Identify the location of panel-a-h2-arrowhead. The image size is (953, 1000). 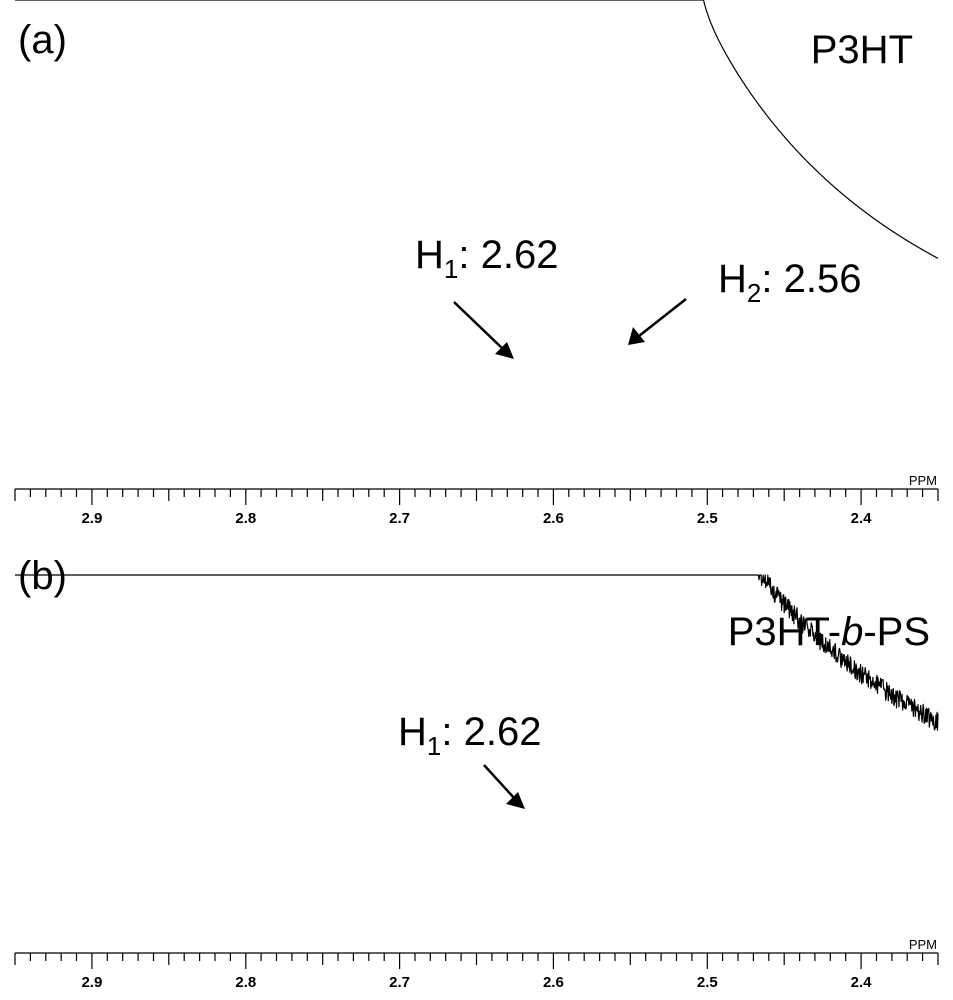
(636, 336).